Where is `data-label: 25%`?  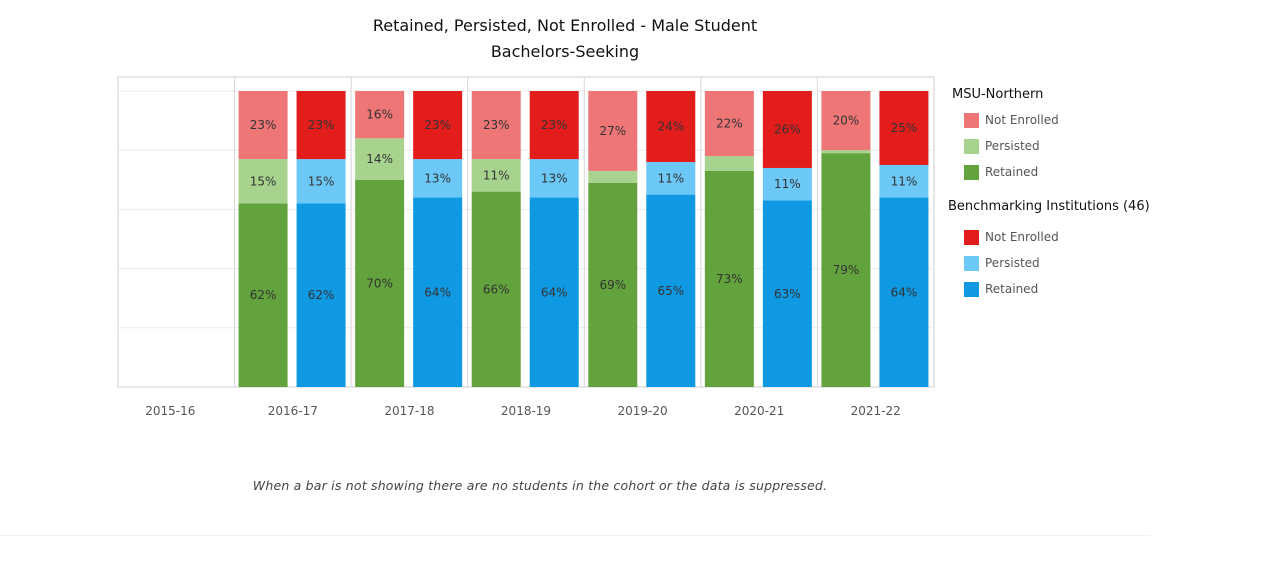 data-label: 25% is located at coordinates (904, 128).